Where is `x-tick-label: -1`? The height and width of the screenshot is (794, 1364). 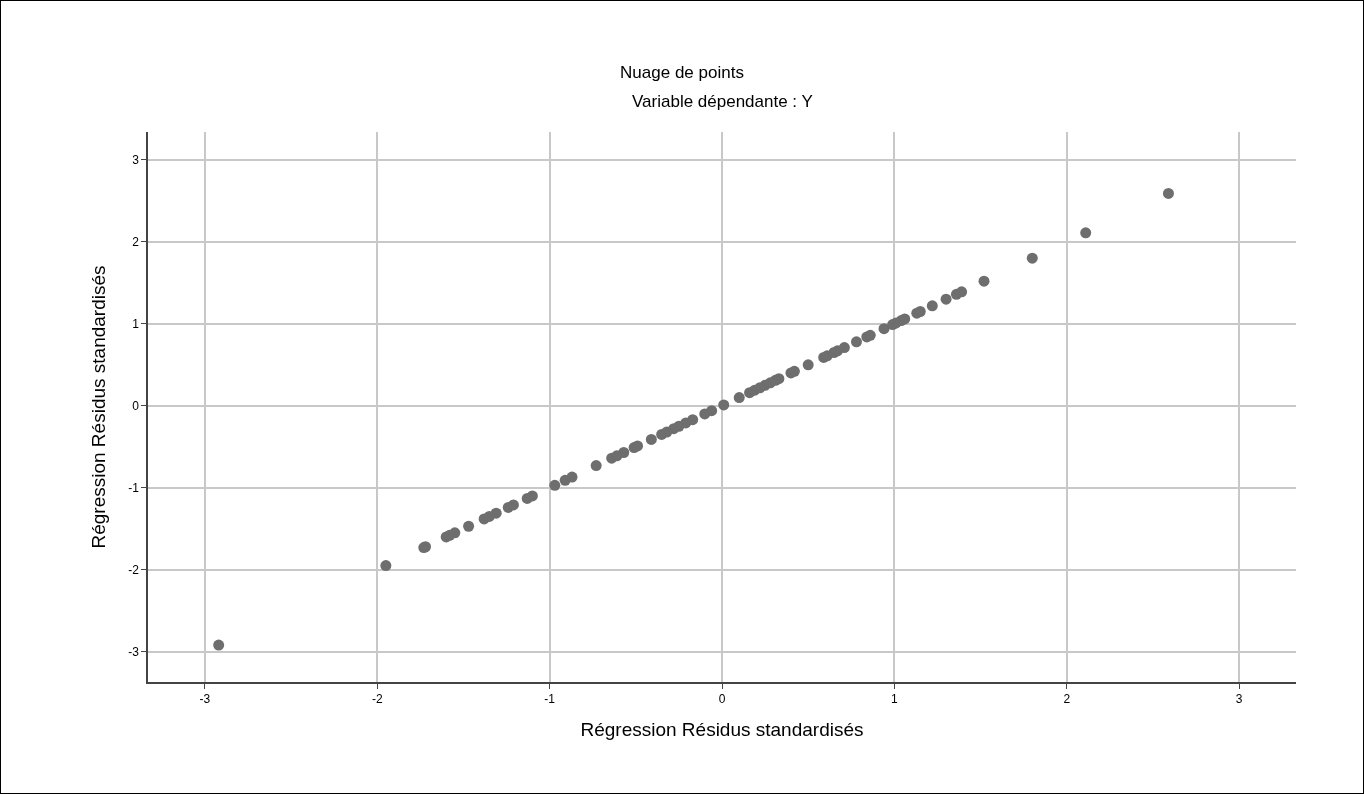
x-tick-label: -1 is located at coordinates (550, 699).